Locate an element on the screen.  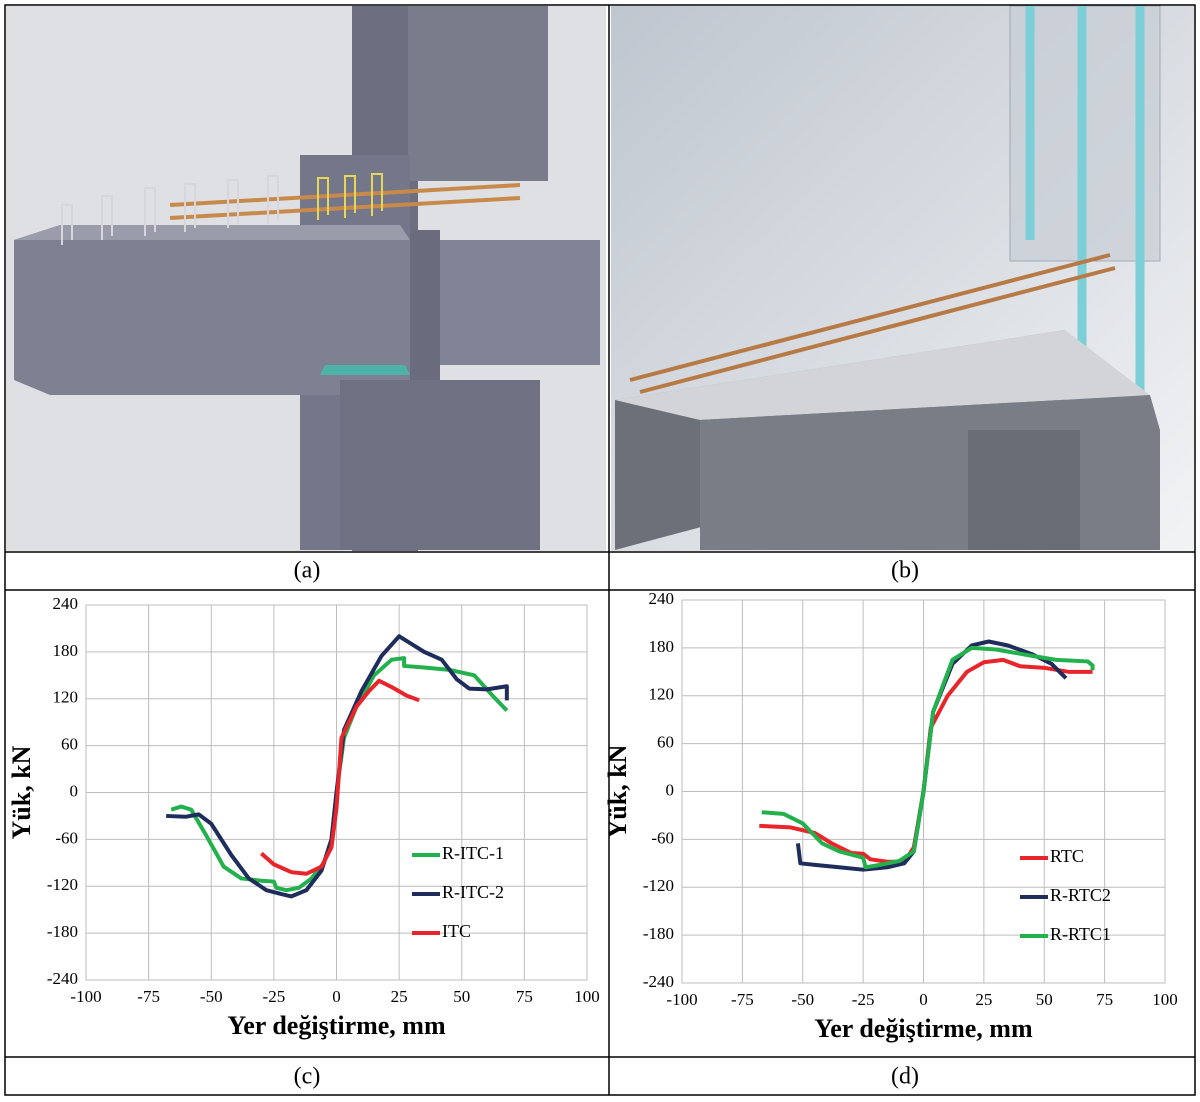
legend-label: R-RTC1 is located at coordinates (1080, 934).